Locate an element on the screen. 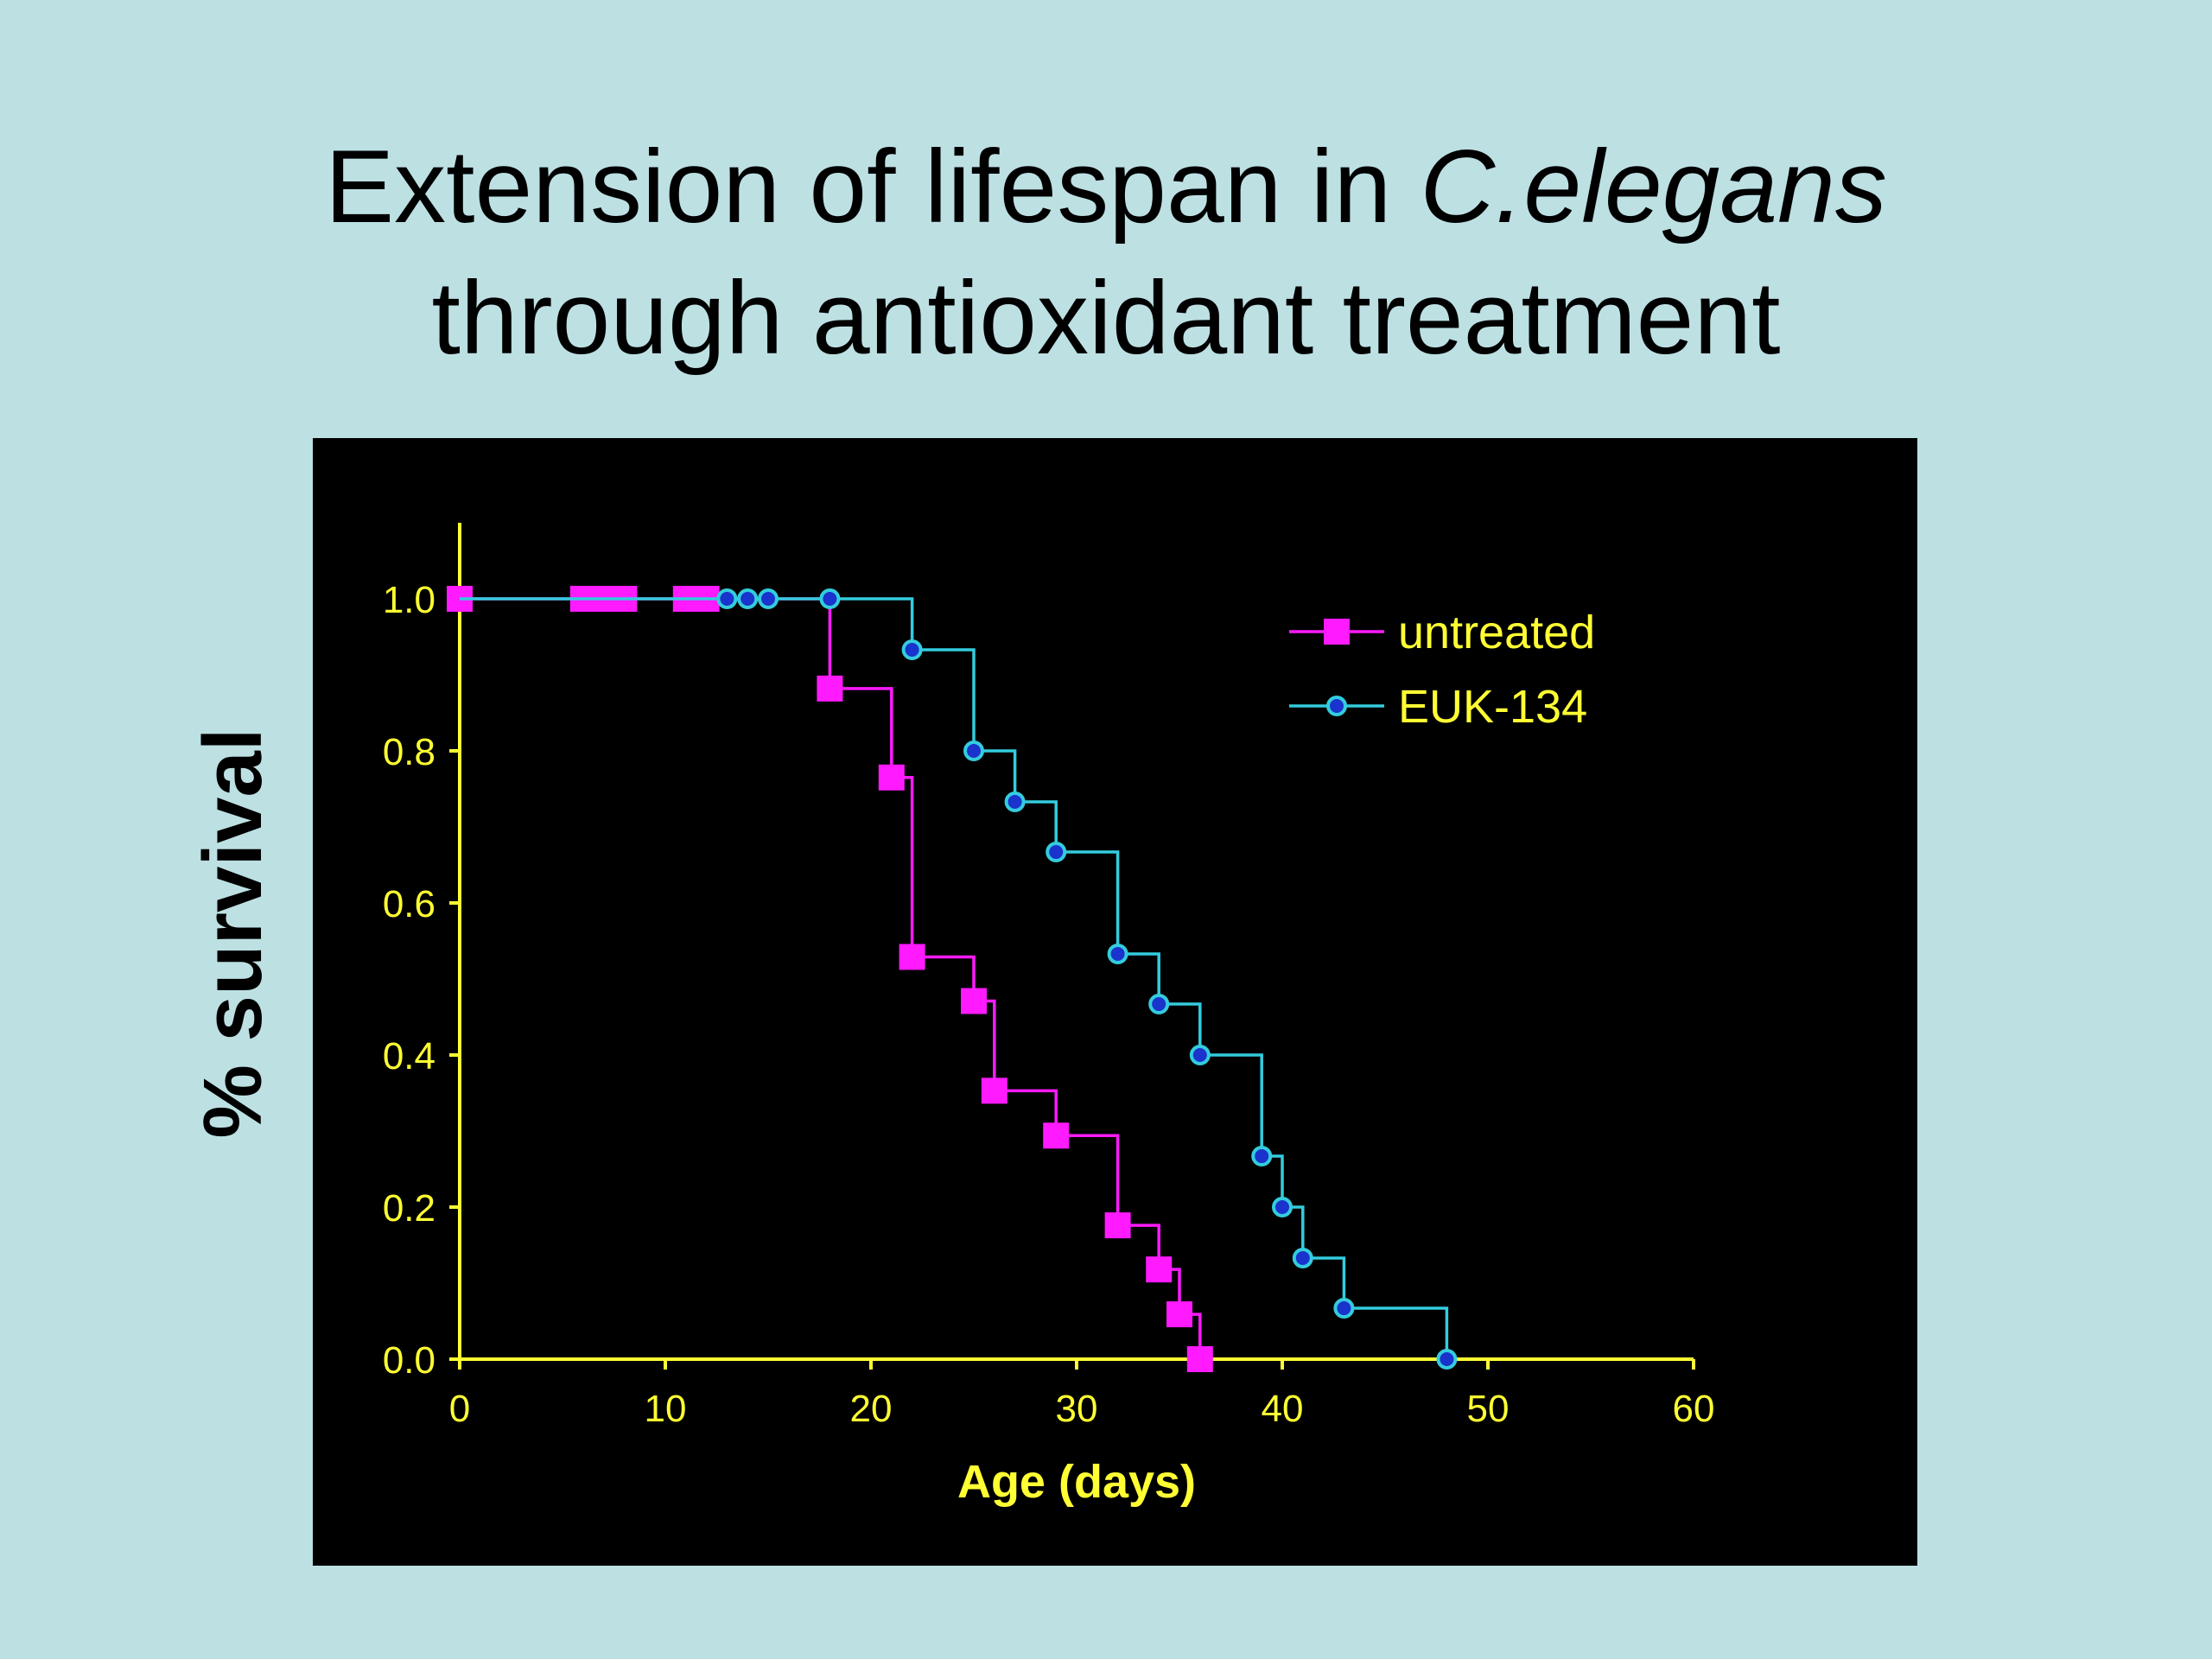  legend-label-0: untreated is located at coordinates (1496, 632).